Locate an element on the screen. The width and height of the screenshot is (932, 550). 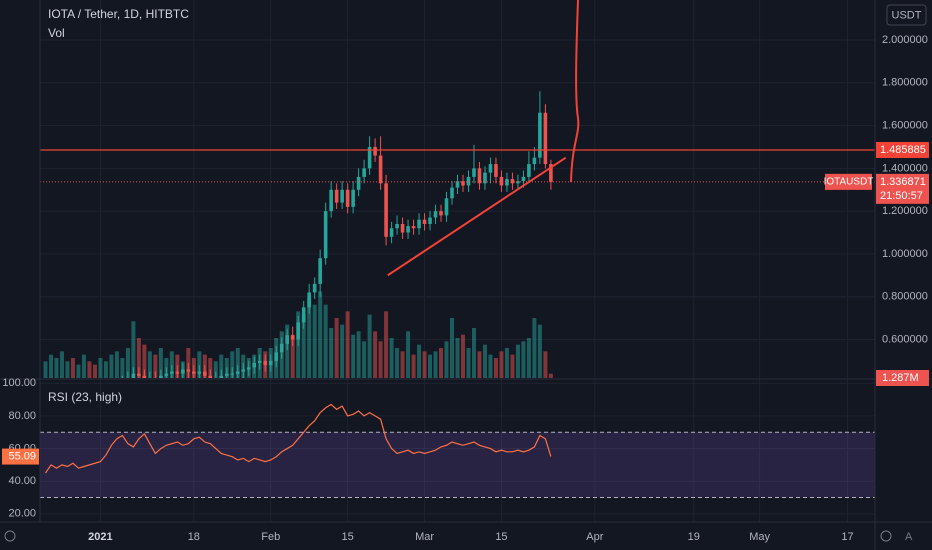
y-tick-label: 0.800000 is located at coordinates (905, 297).